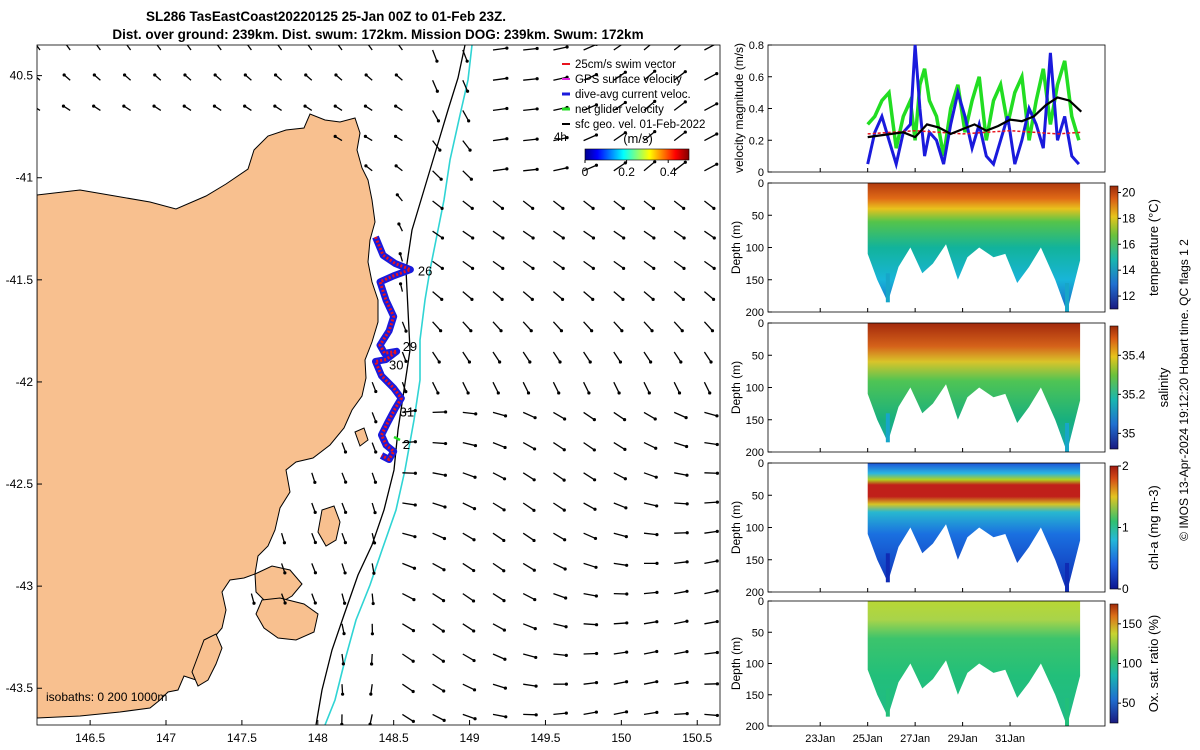  Describe the element at coordinates (25, 178) in the screenshot. I see `map-ytick-label: -41` at that location.